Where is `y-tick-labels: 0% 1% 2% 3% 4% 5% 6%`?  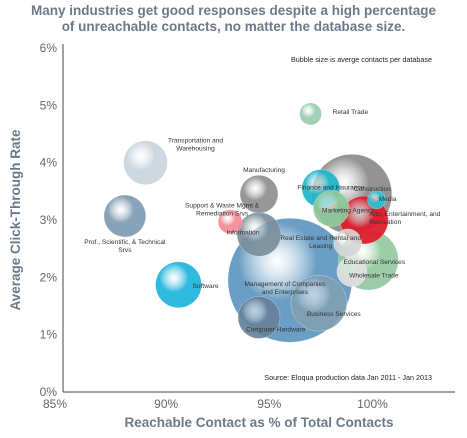 y-tick-labels: 0% 1% 2% 3% 4% 5% 6% is located at coordinates (49, 220).